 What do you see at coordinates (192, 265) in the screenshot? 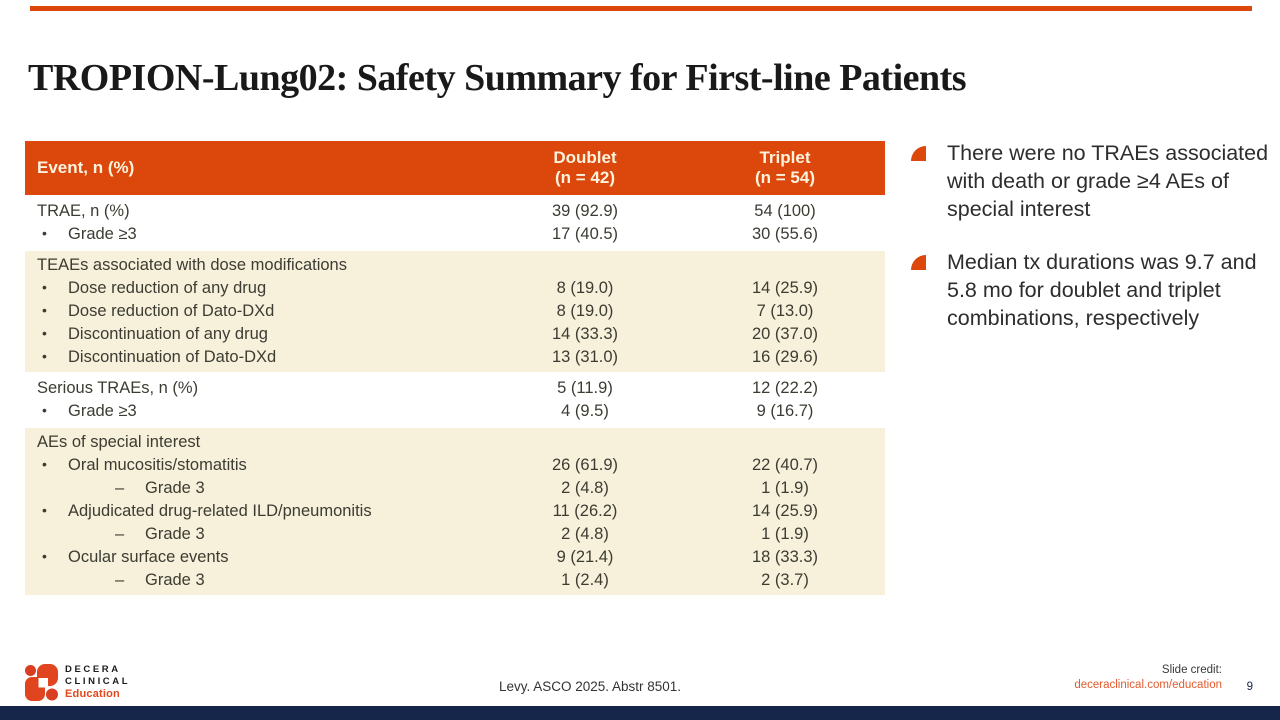
I see `event-cell: TEAEs associated with dose modifications` at bounding box center [192, 265].